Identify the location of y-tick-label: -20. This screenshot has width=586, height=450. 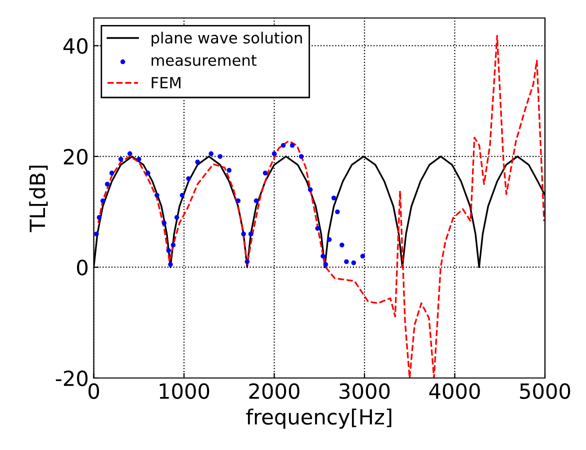
(72, 378).